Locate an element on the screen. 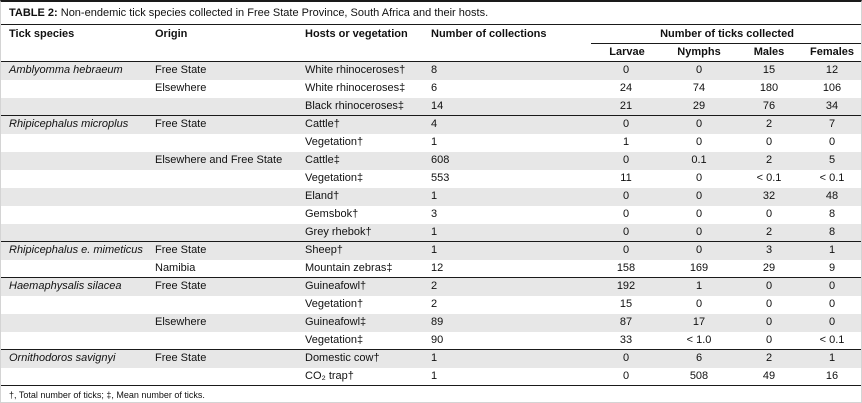 This screenshot has height=403, width=862. larvae-cell: 192 is located at coordinates (626, 286).